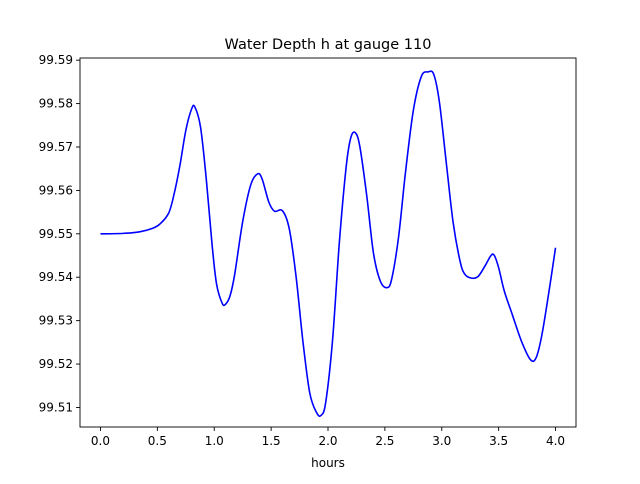 The height and width of the screenshot is (484, 640). What do you see at coordinates (384, 441) in the screenshot?
I see `x-tick-label: 2.5` at bounding box center [384, 441].